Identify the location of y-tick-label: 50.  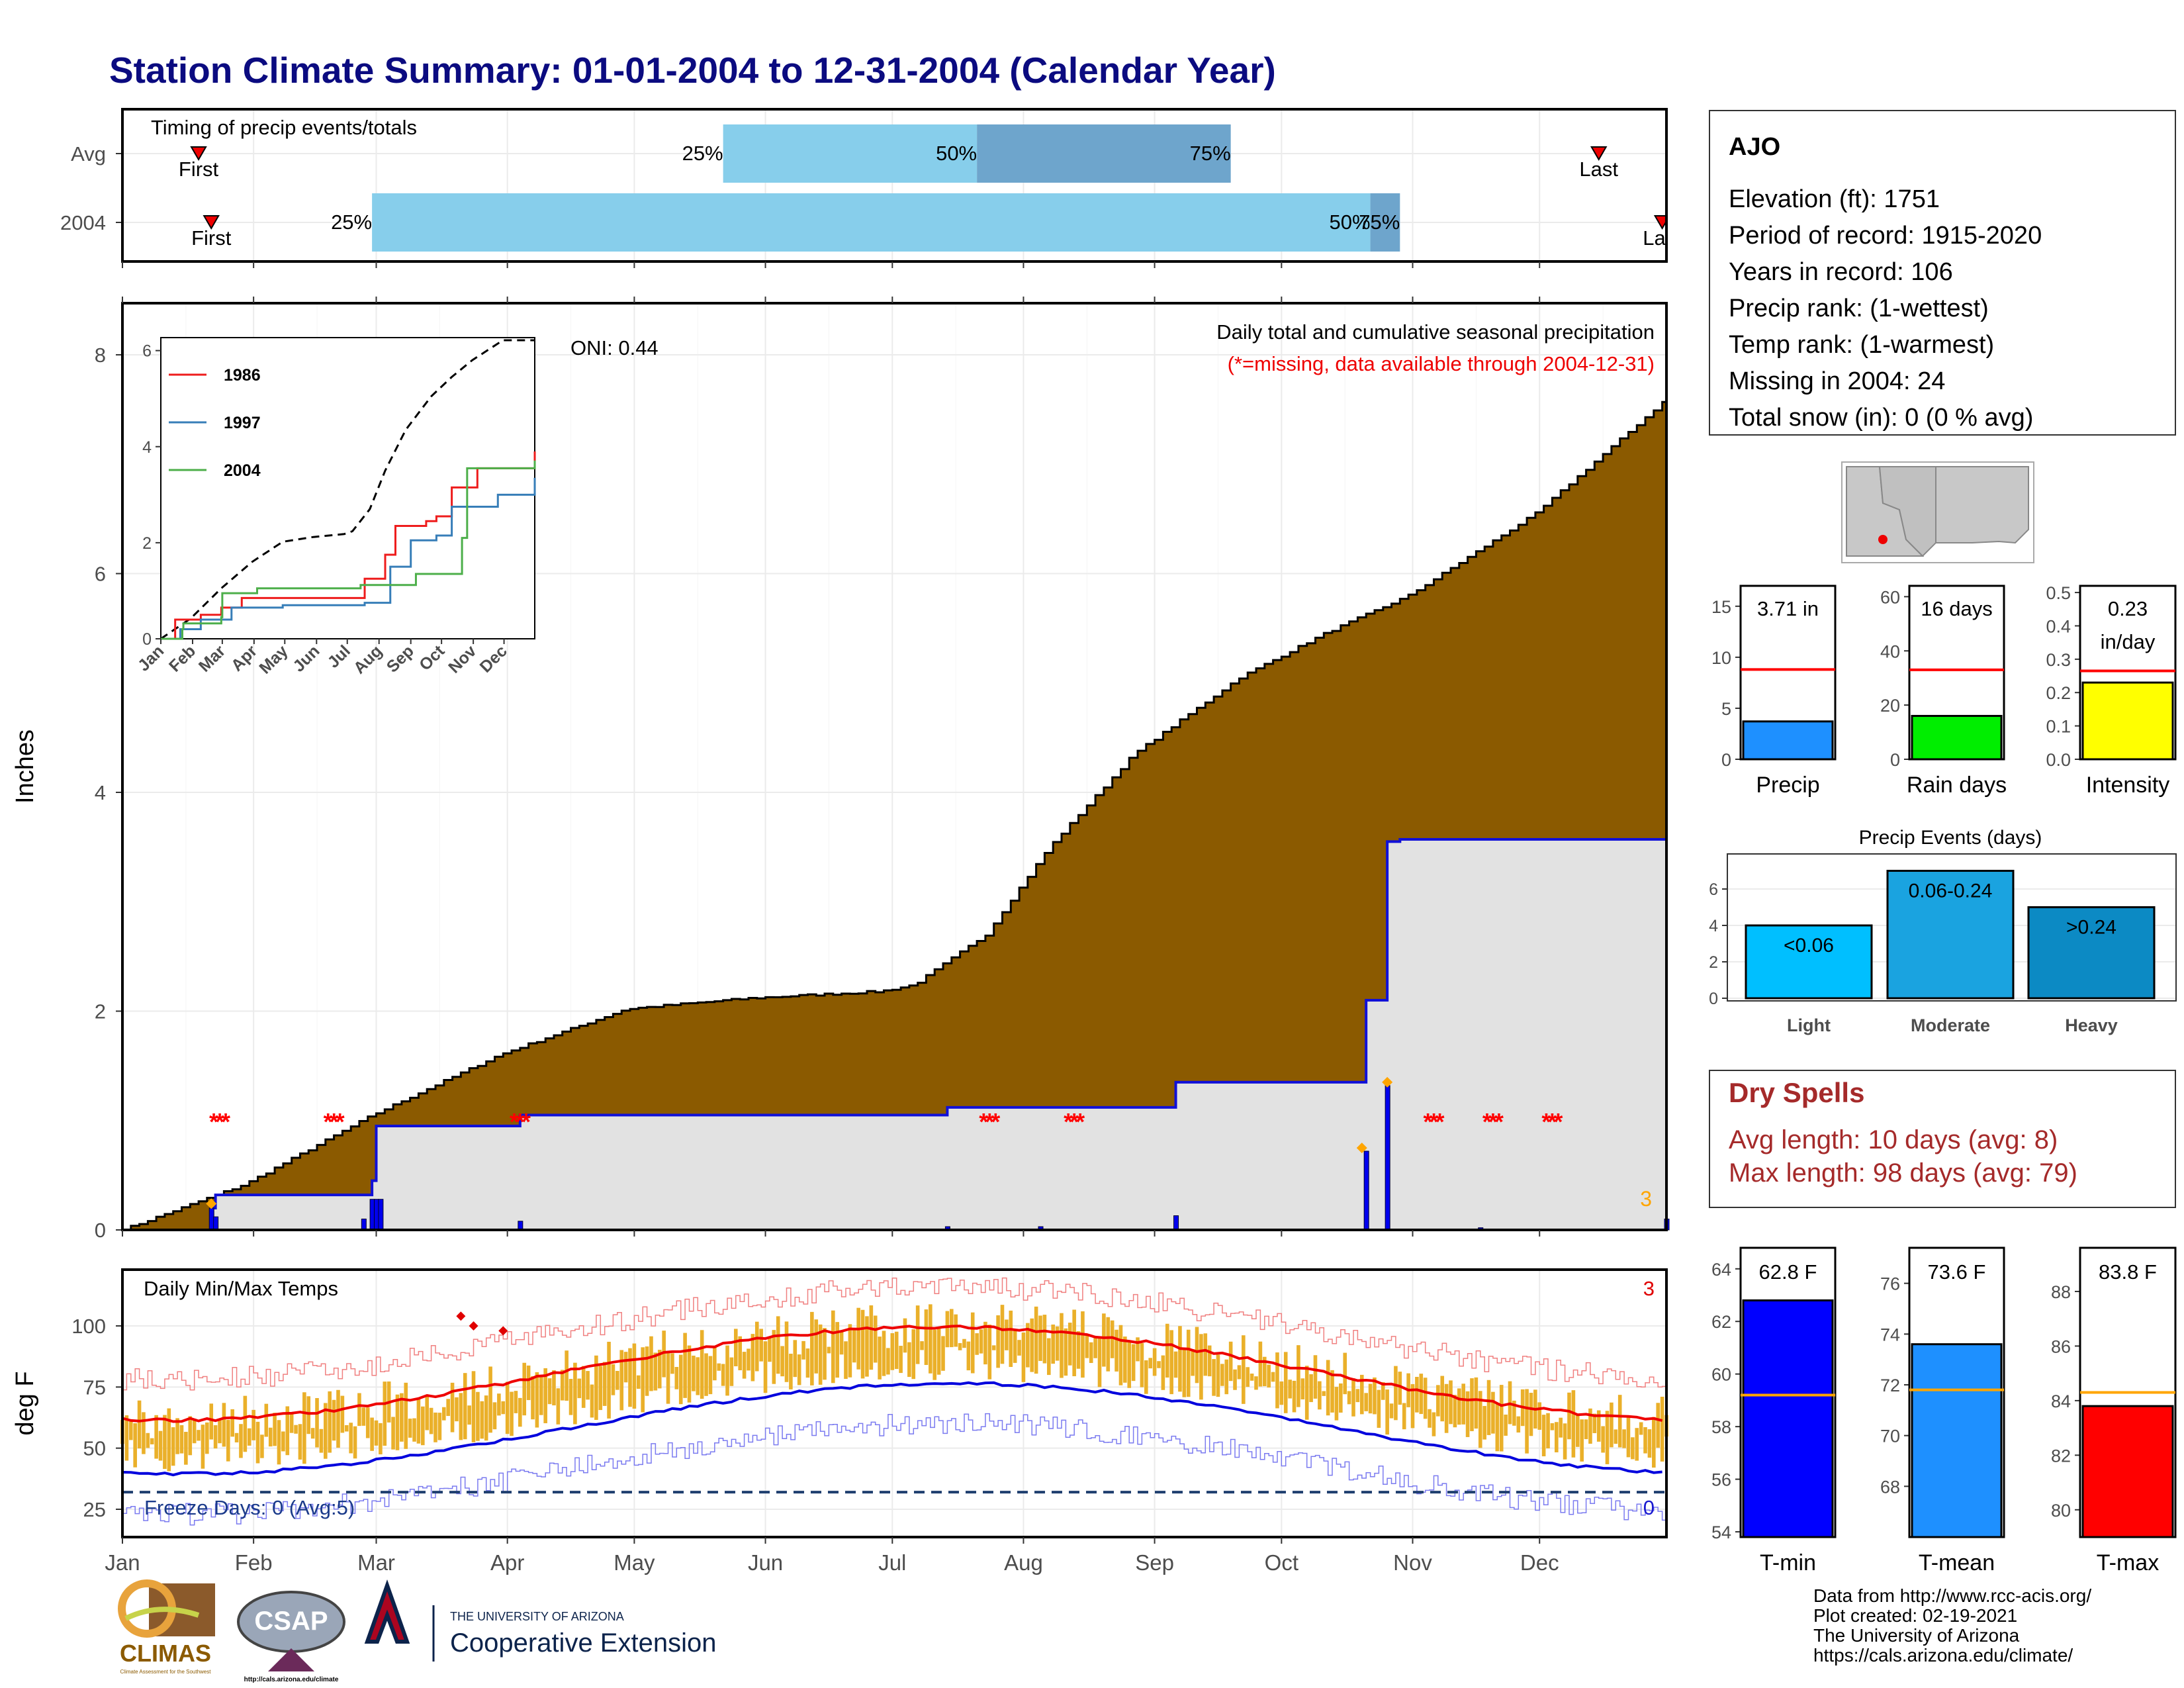
(95, 1448).